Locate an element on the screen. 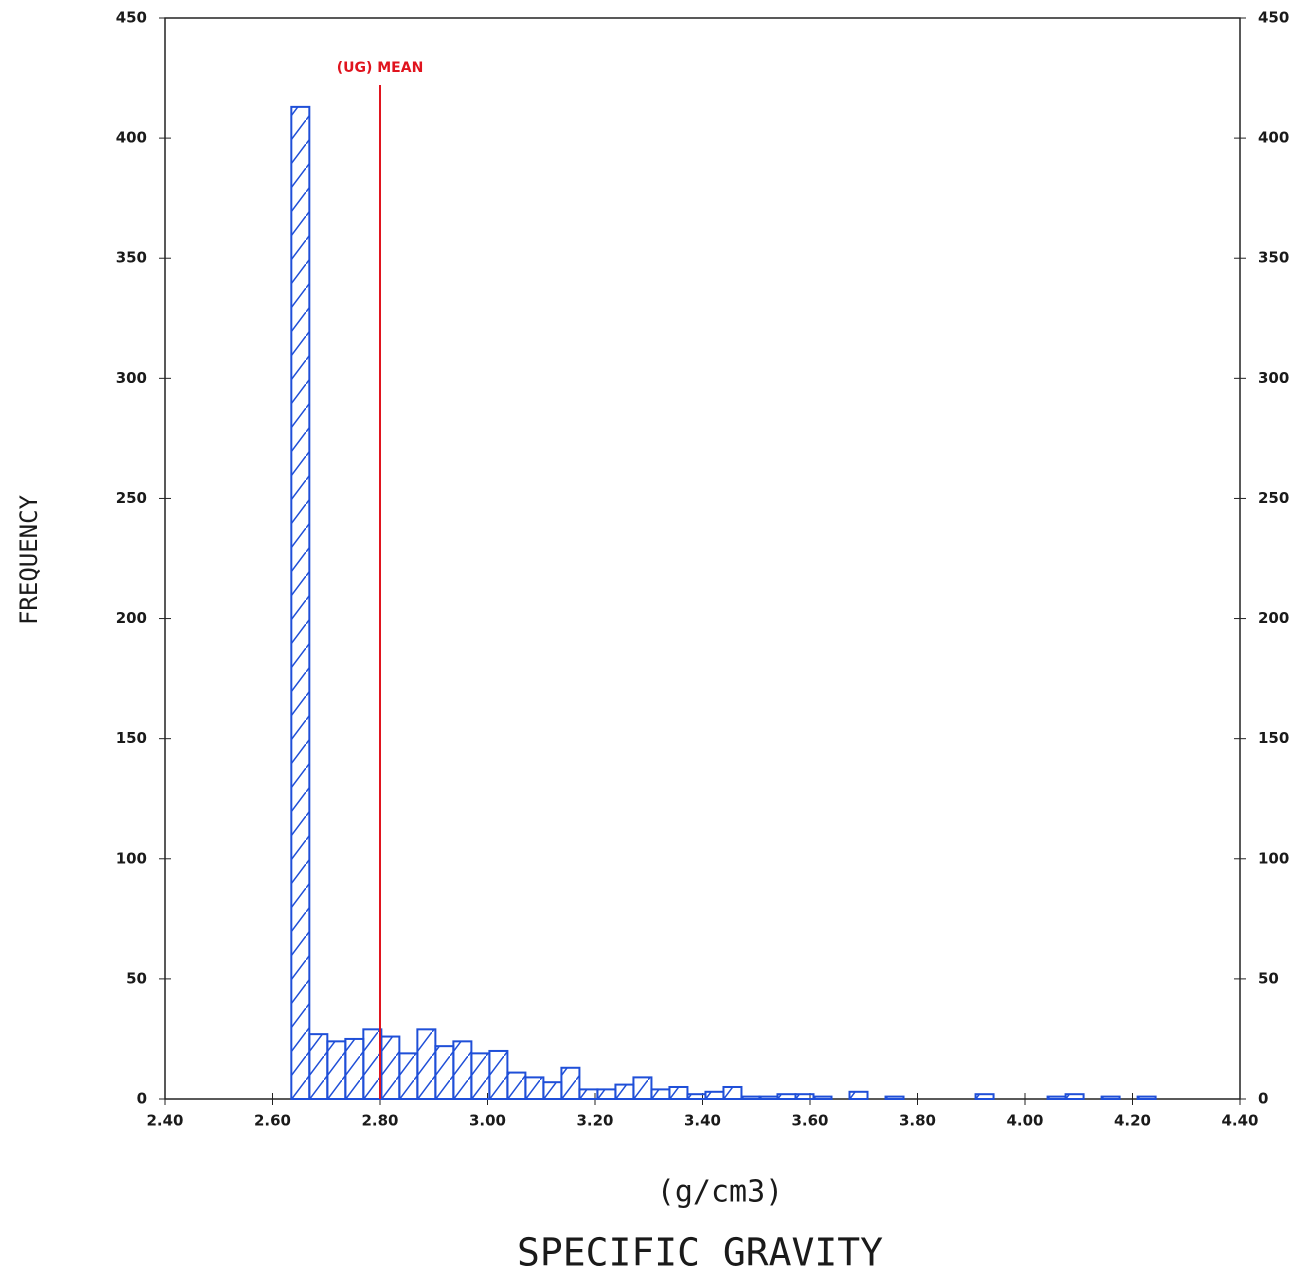 The height and width of the screenshot is (1283, 1299). y2-tick-label: 300 is located at coordinates (1273, 378).